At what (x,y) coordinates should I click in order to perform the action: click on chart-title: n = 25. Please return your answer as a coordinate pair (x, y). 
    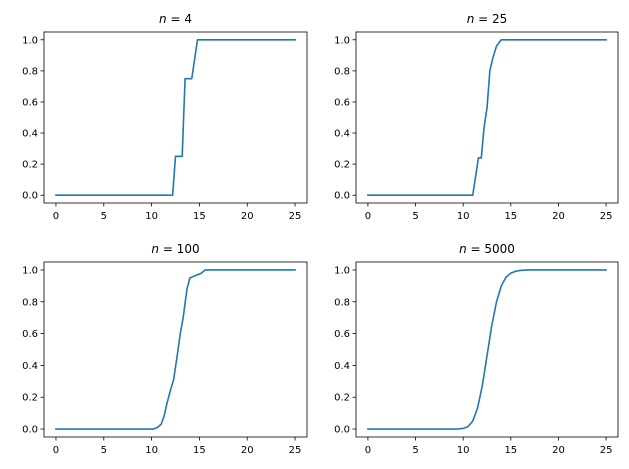
    Looking at the image, I should click on (487, 19).